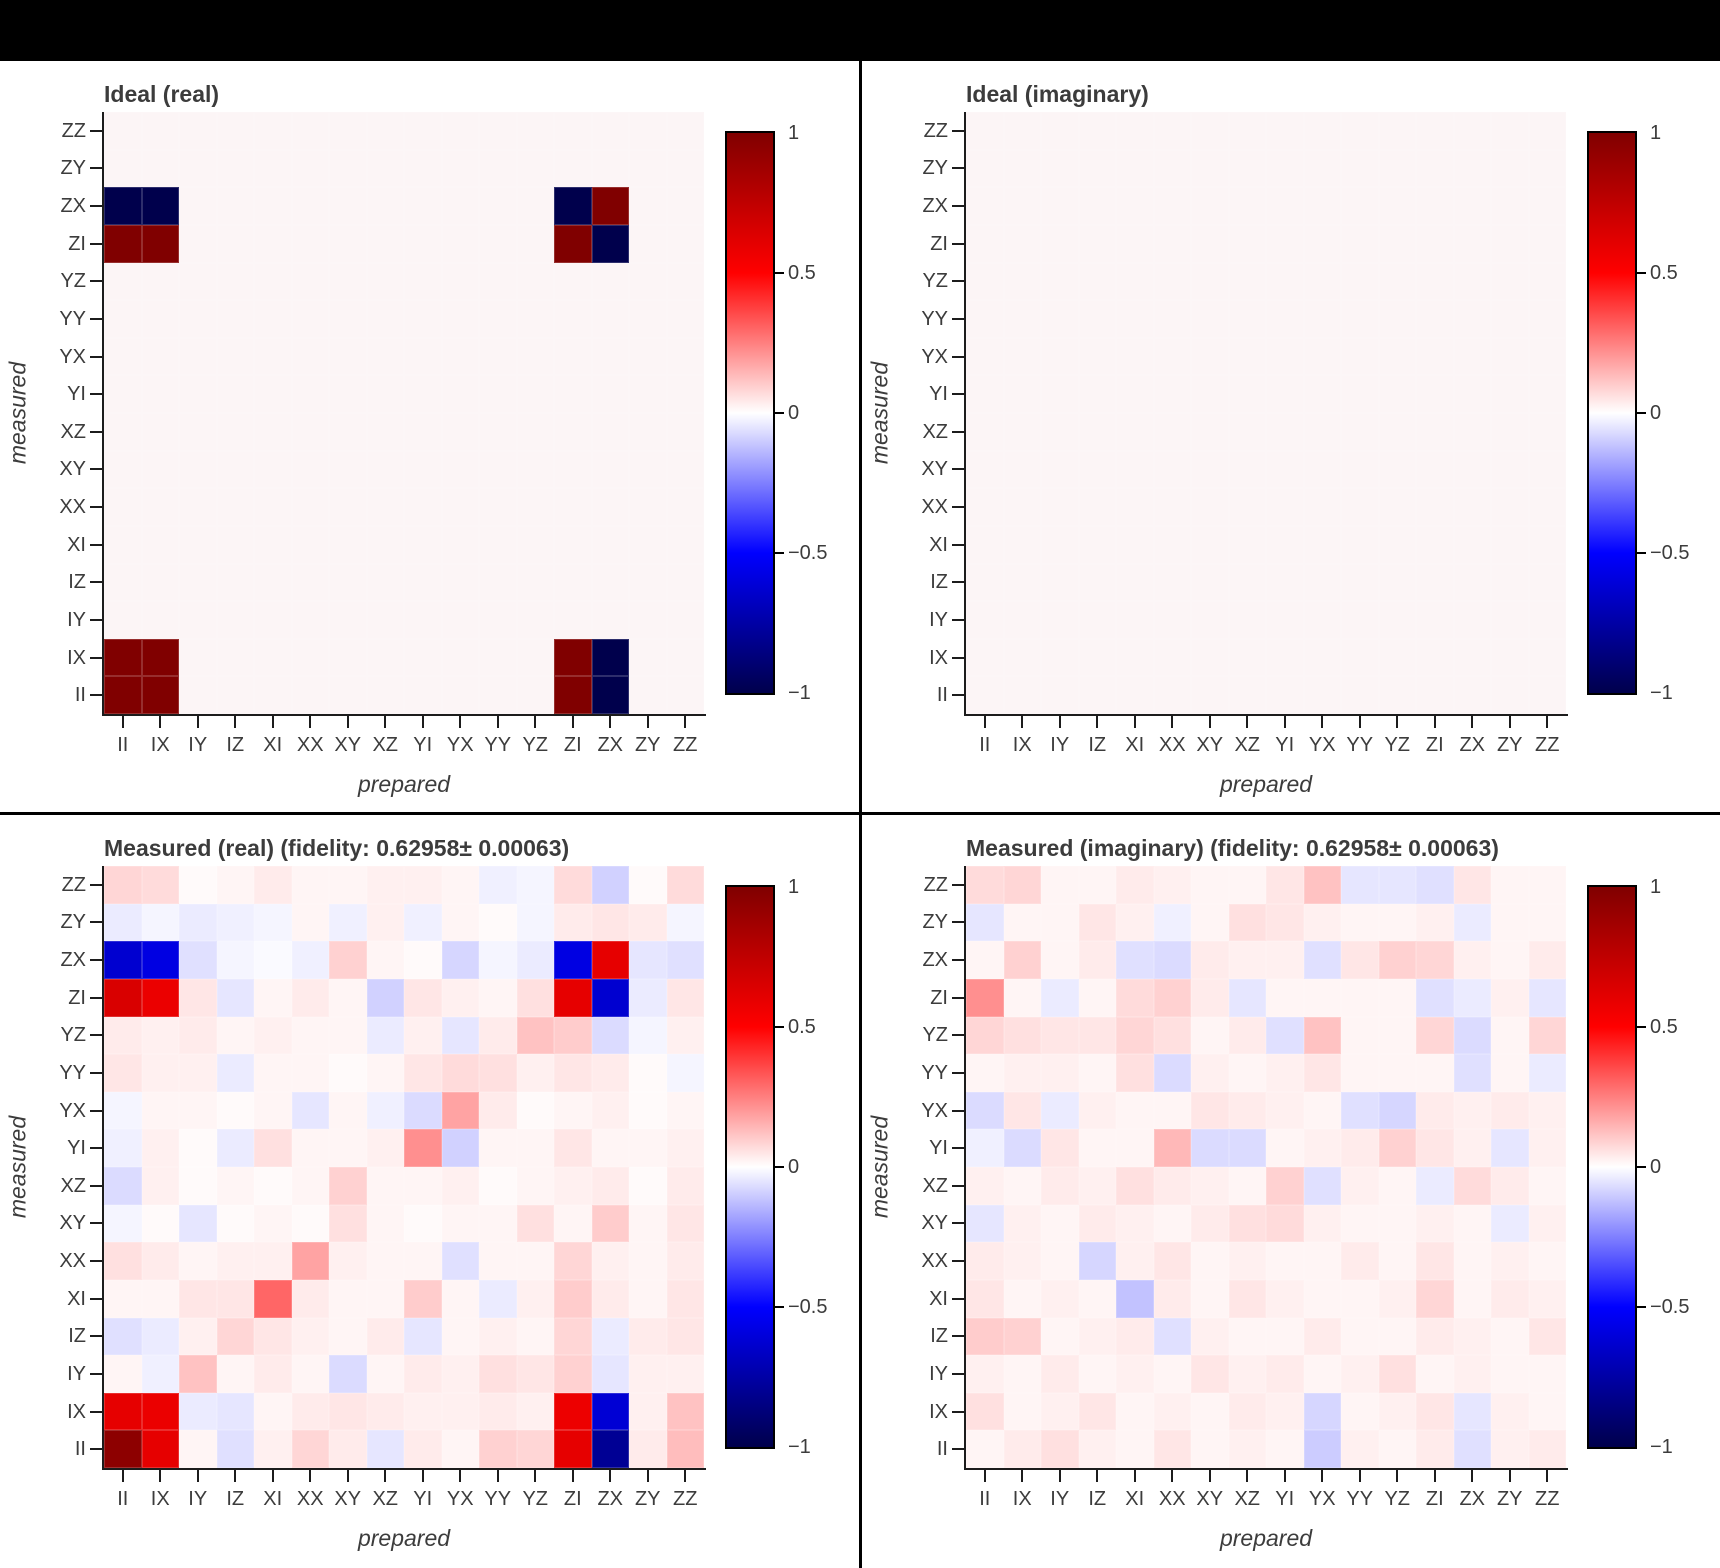  What do you see at coordinates (1612, 1167) in the screenshot?
I see `colorbar` at bounding box center [1612, 1167].